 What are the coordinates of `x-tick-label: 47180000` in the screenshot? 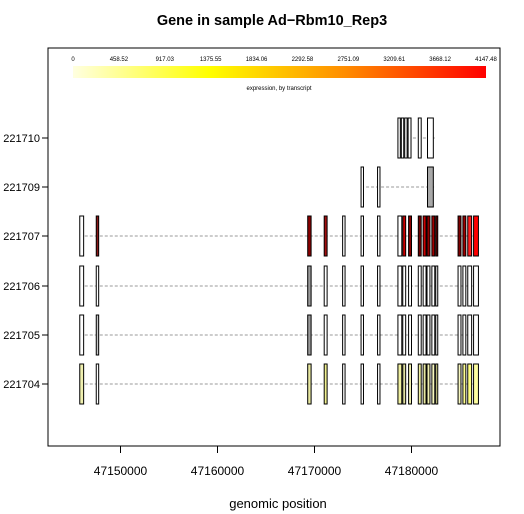 It's located at (412, 471).